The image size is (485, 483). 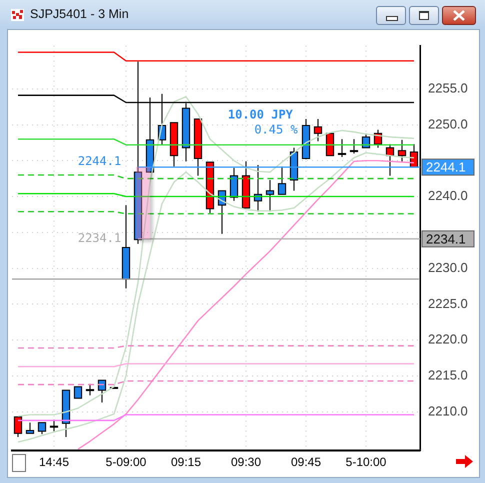 I want to click on x-tick-label: 5-09:00, so click(x=126, y=462).